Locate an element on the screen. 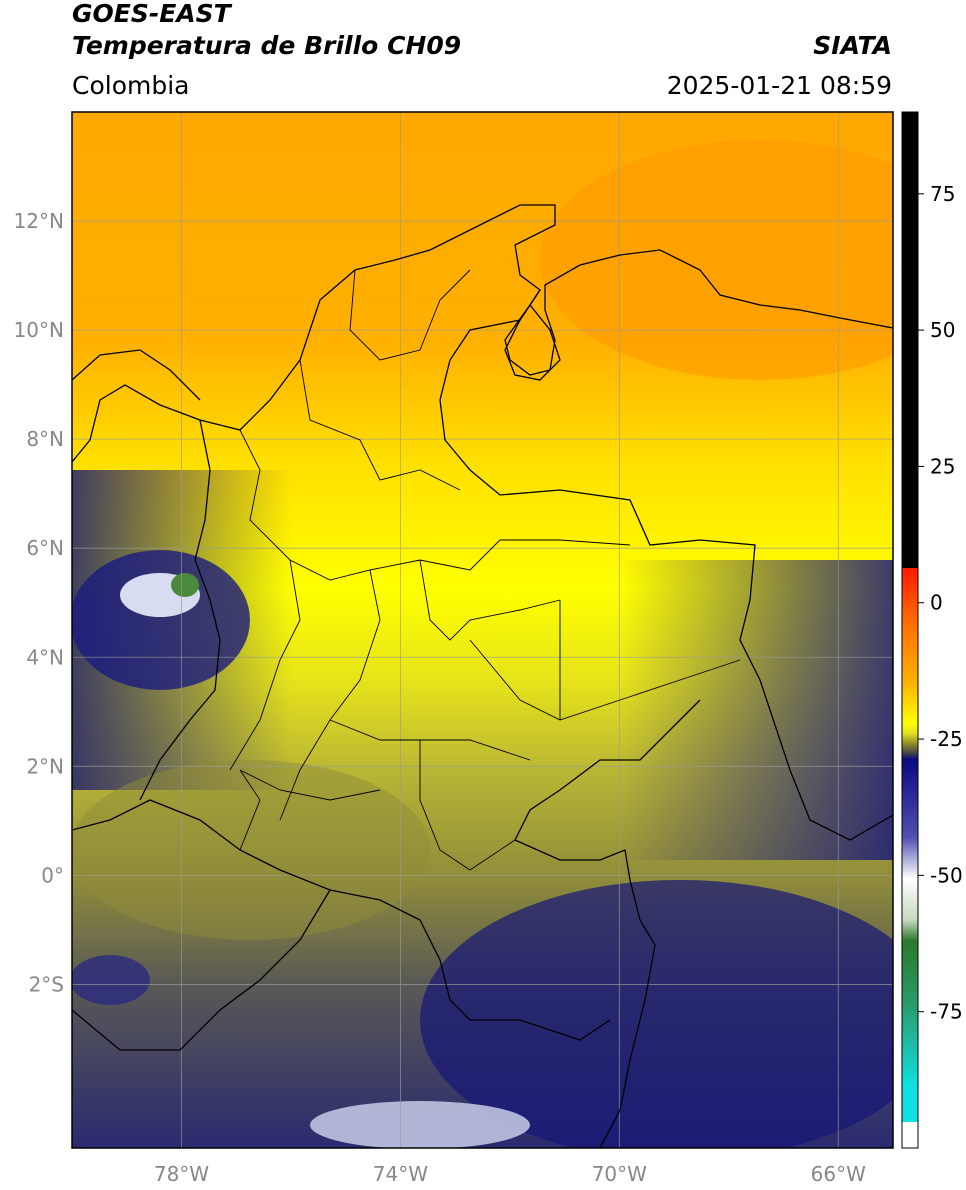 This screenshot has width=966, height=1190. ecuador-peru-border is located at coordinates (201, 970).